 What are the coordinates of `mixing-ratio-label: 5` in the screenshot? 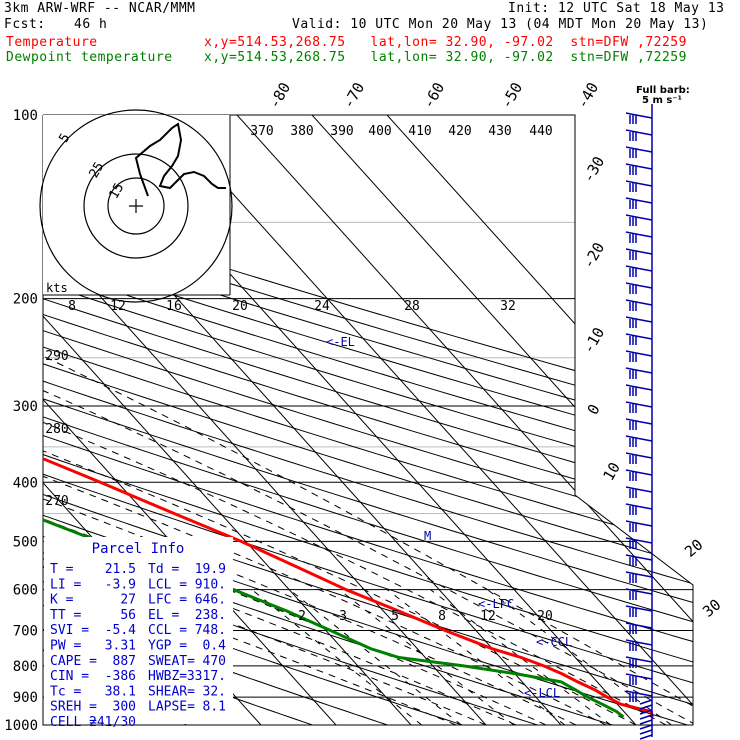 It's located at (395, 616).